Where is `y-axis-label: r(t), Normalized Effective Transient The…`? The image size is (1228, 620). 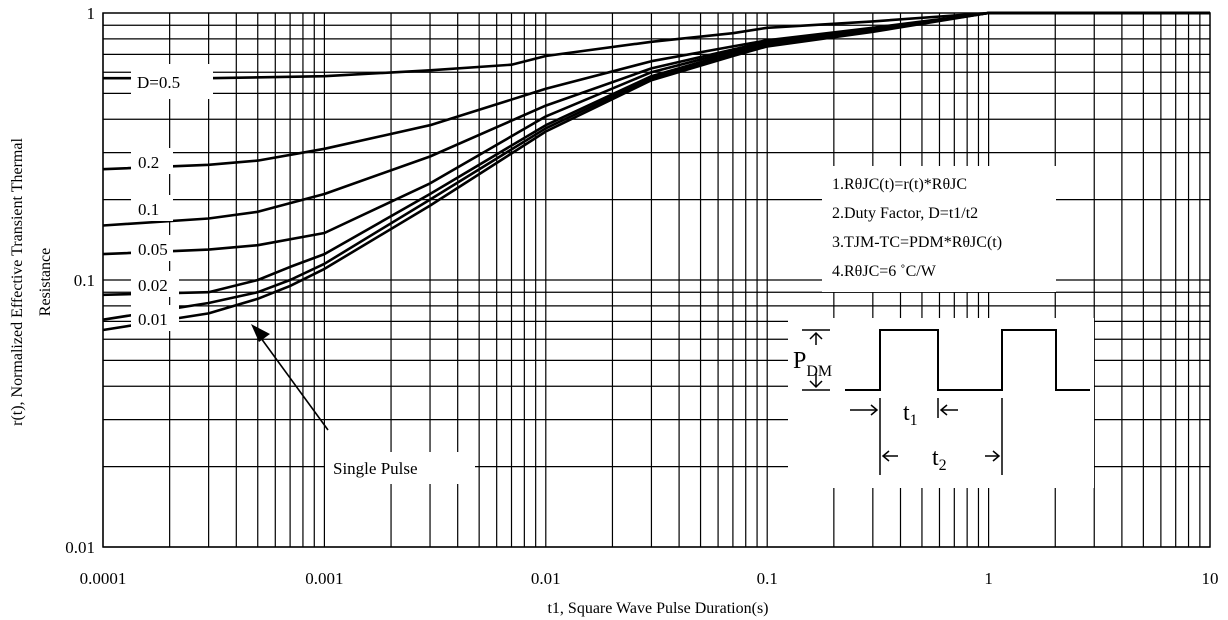 y-axis-label: r(t), Normalized Effective Transient The… is located at coordinates (31, 282).